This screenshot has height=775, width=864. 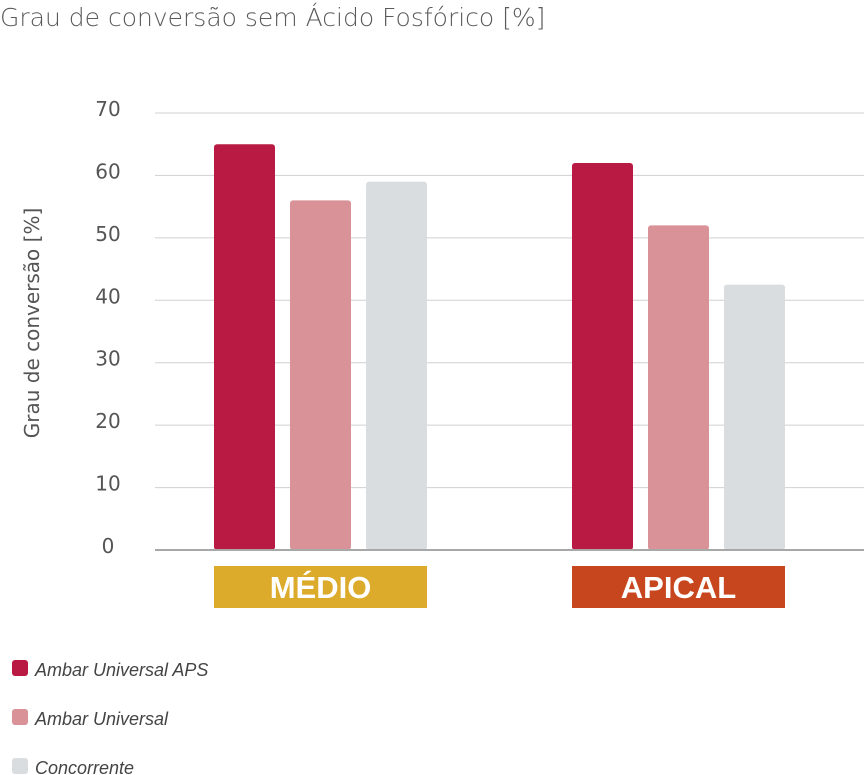 I want to click on legend-label: Ambar Universal, so click(x=101, y=719).